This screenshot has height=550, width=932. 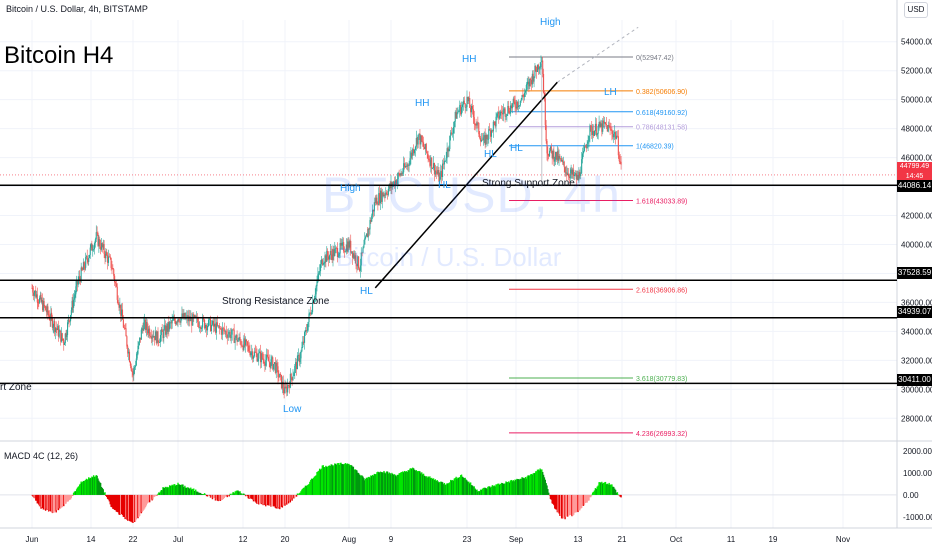 I want to click on time-tick-label: Nov, so click(x=843, y=539).